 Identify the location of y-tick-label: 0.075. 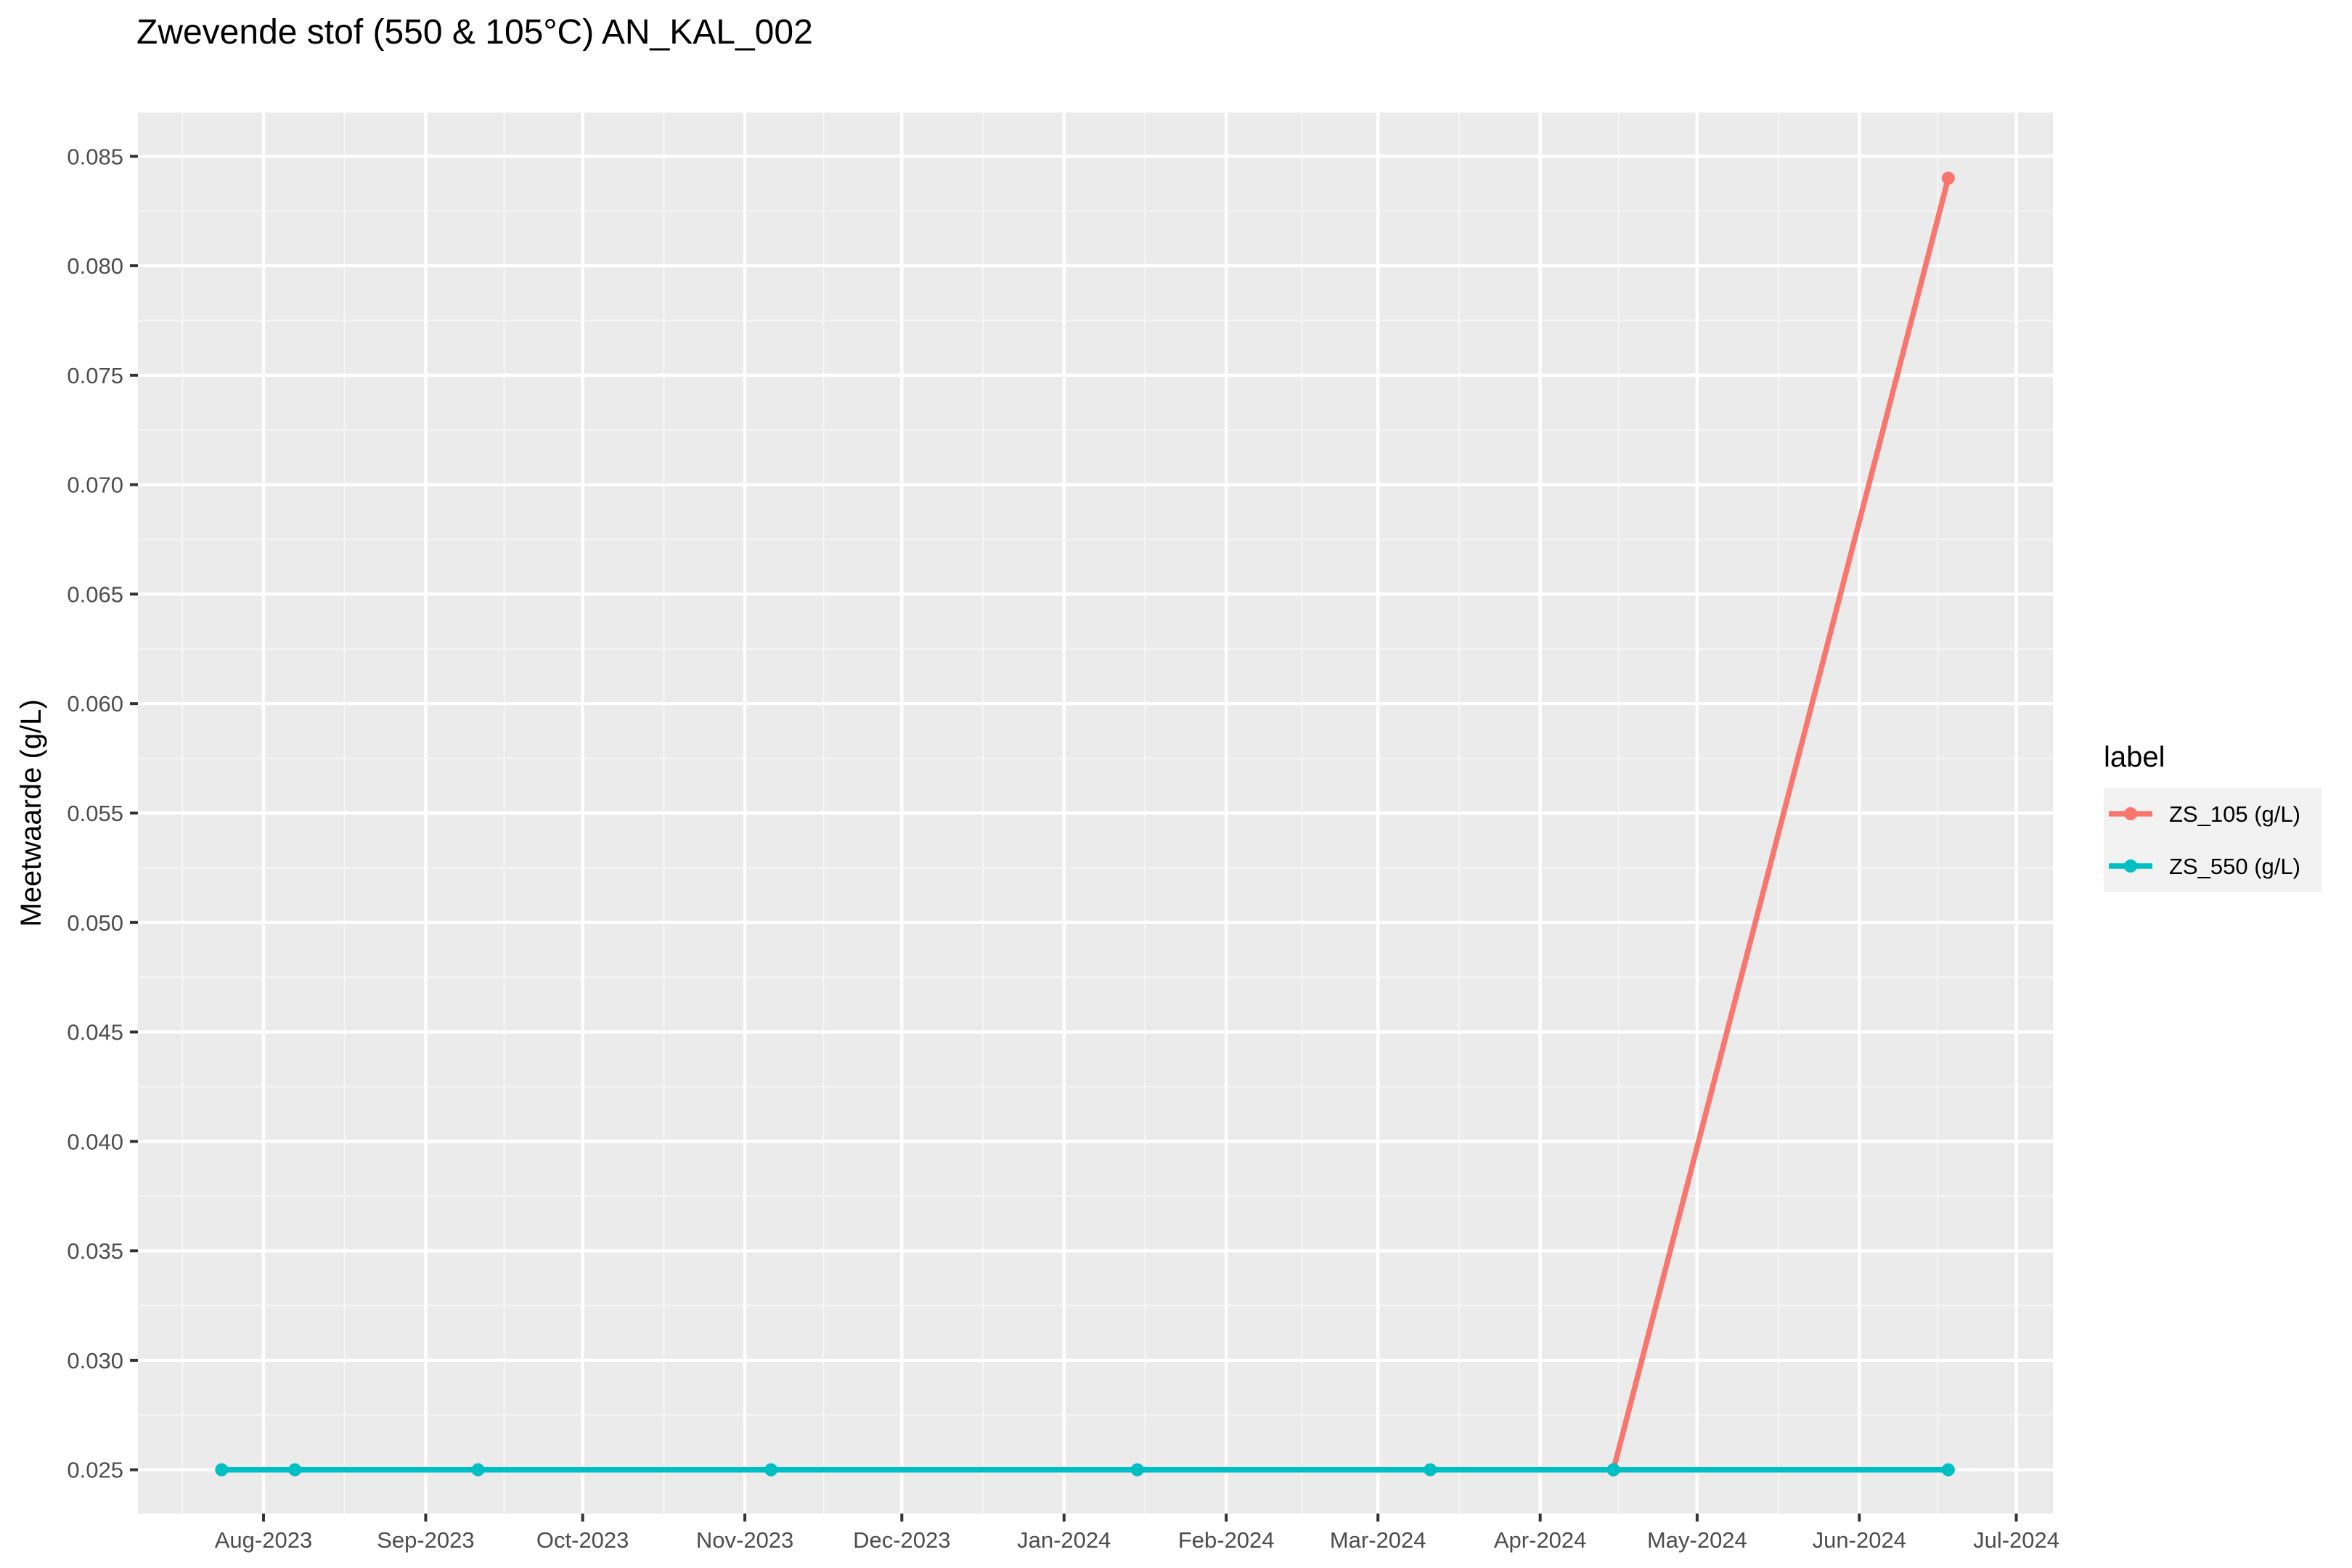
(95, 375).